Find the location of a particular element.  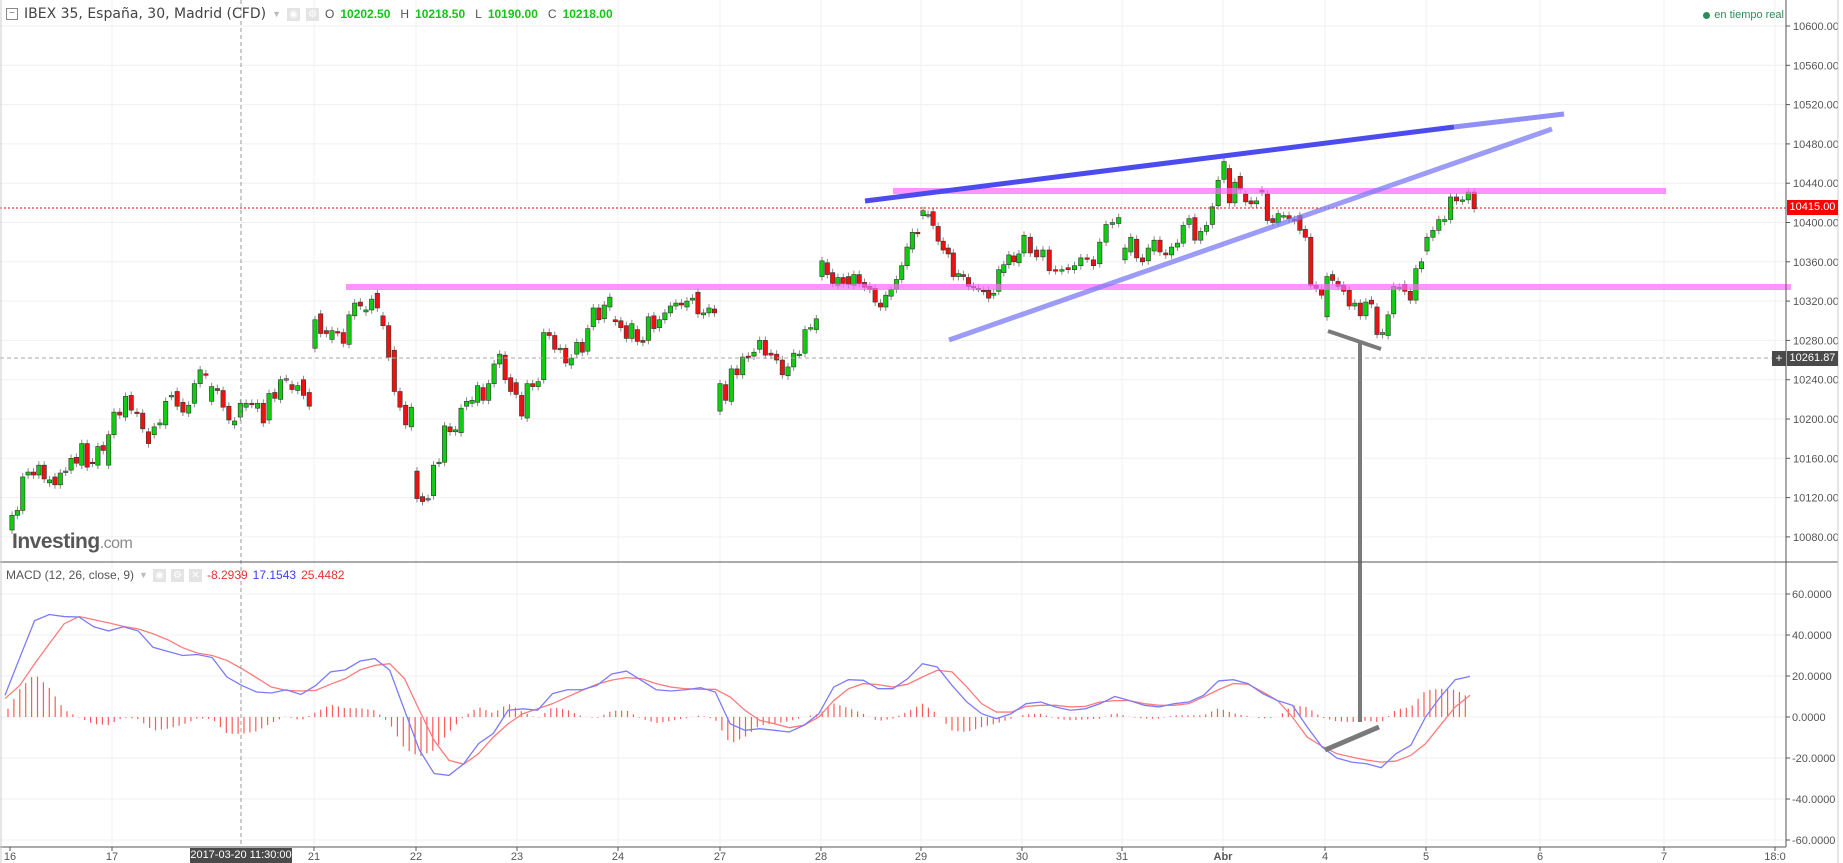

time-axis-label: 24 is located at coordinates (618, 857).